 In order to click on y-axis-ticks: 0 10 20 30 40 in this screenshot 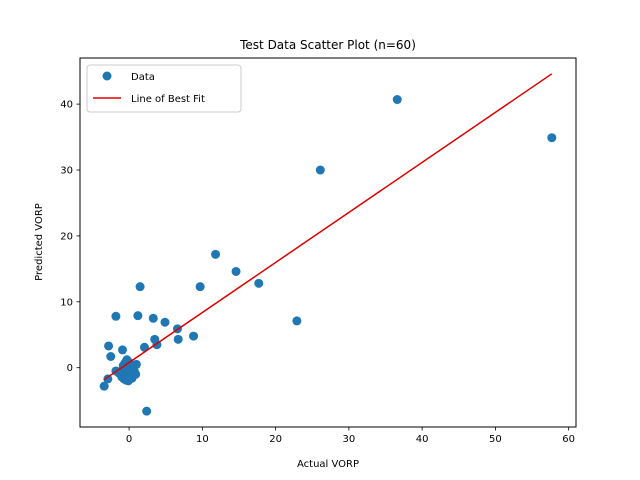, I will do `click(70, 237)`.